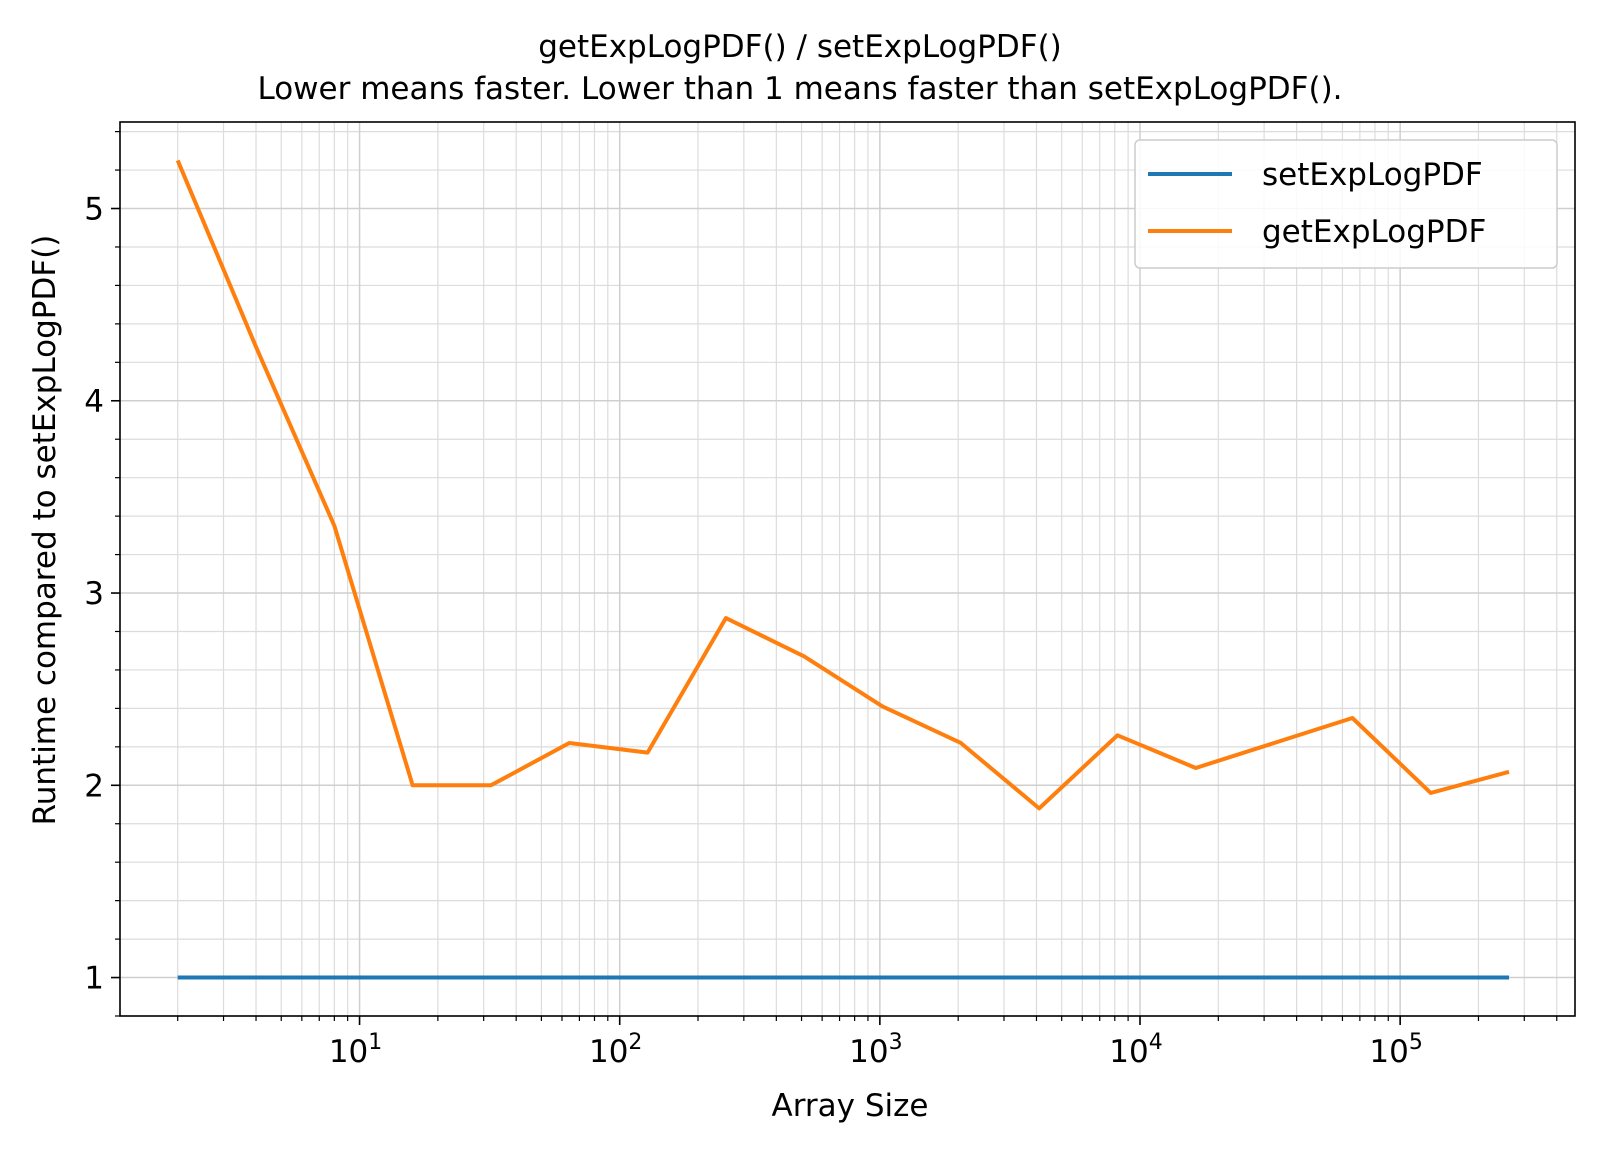 The width and height of the screenshot is (1600, 1150). Describe the element at coordinates (615, 1050) in the screenshot. I see `x-tick-label: 10²` at that location.